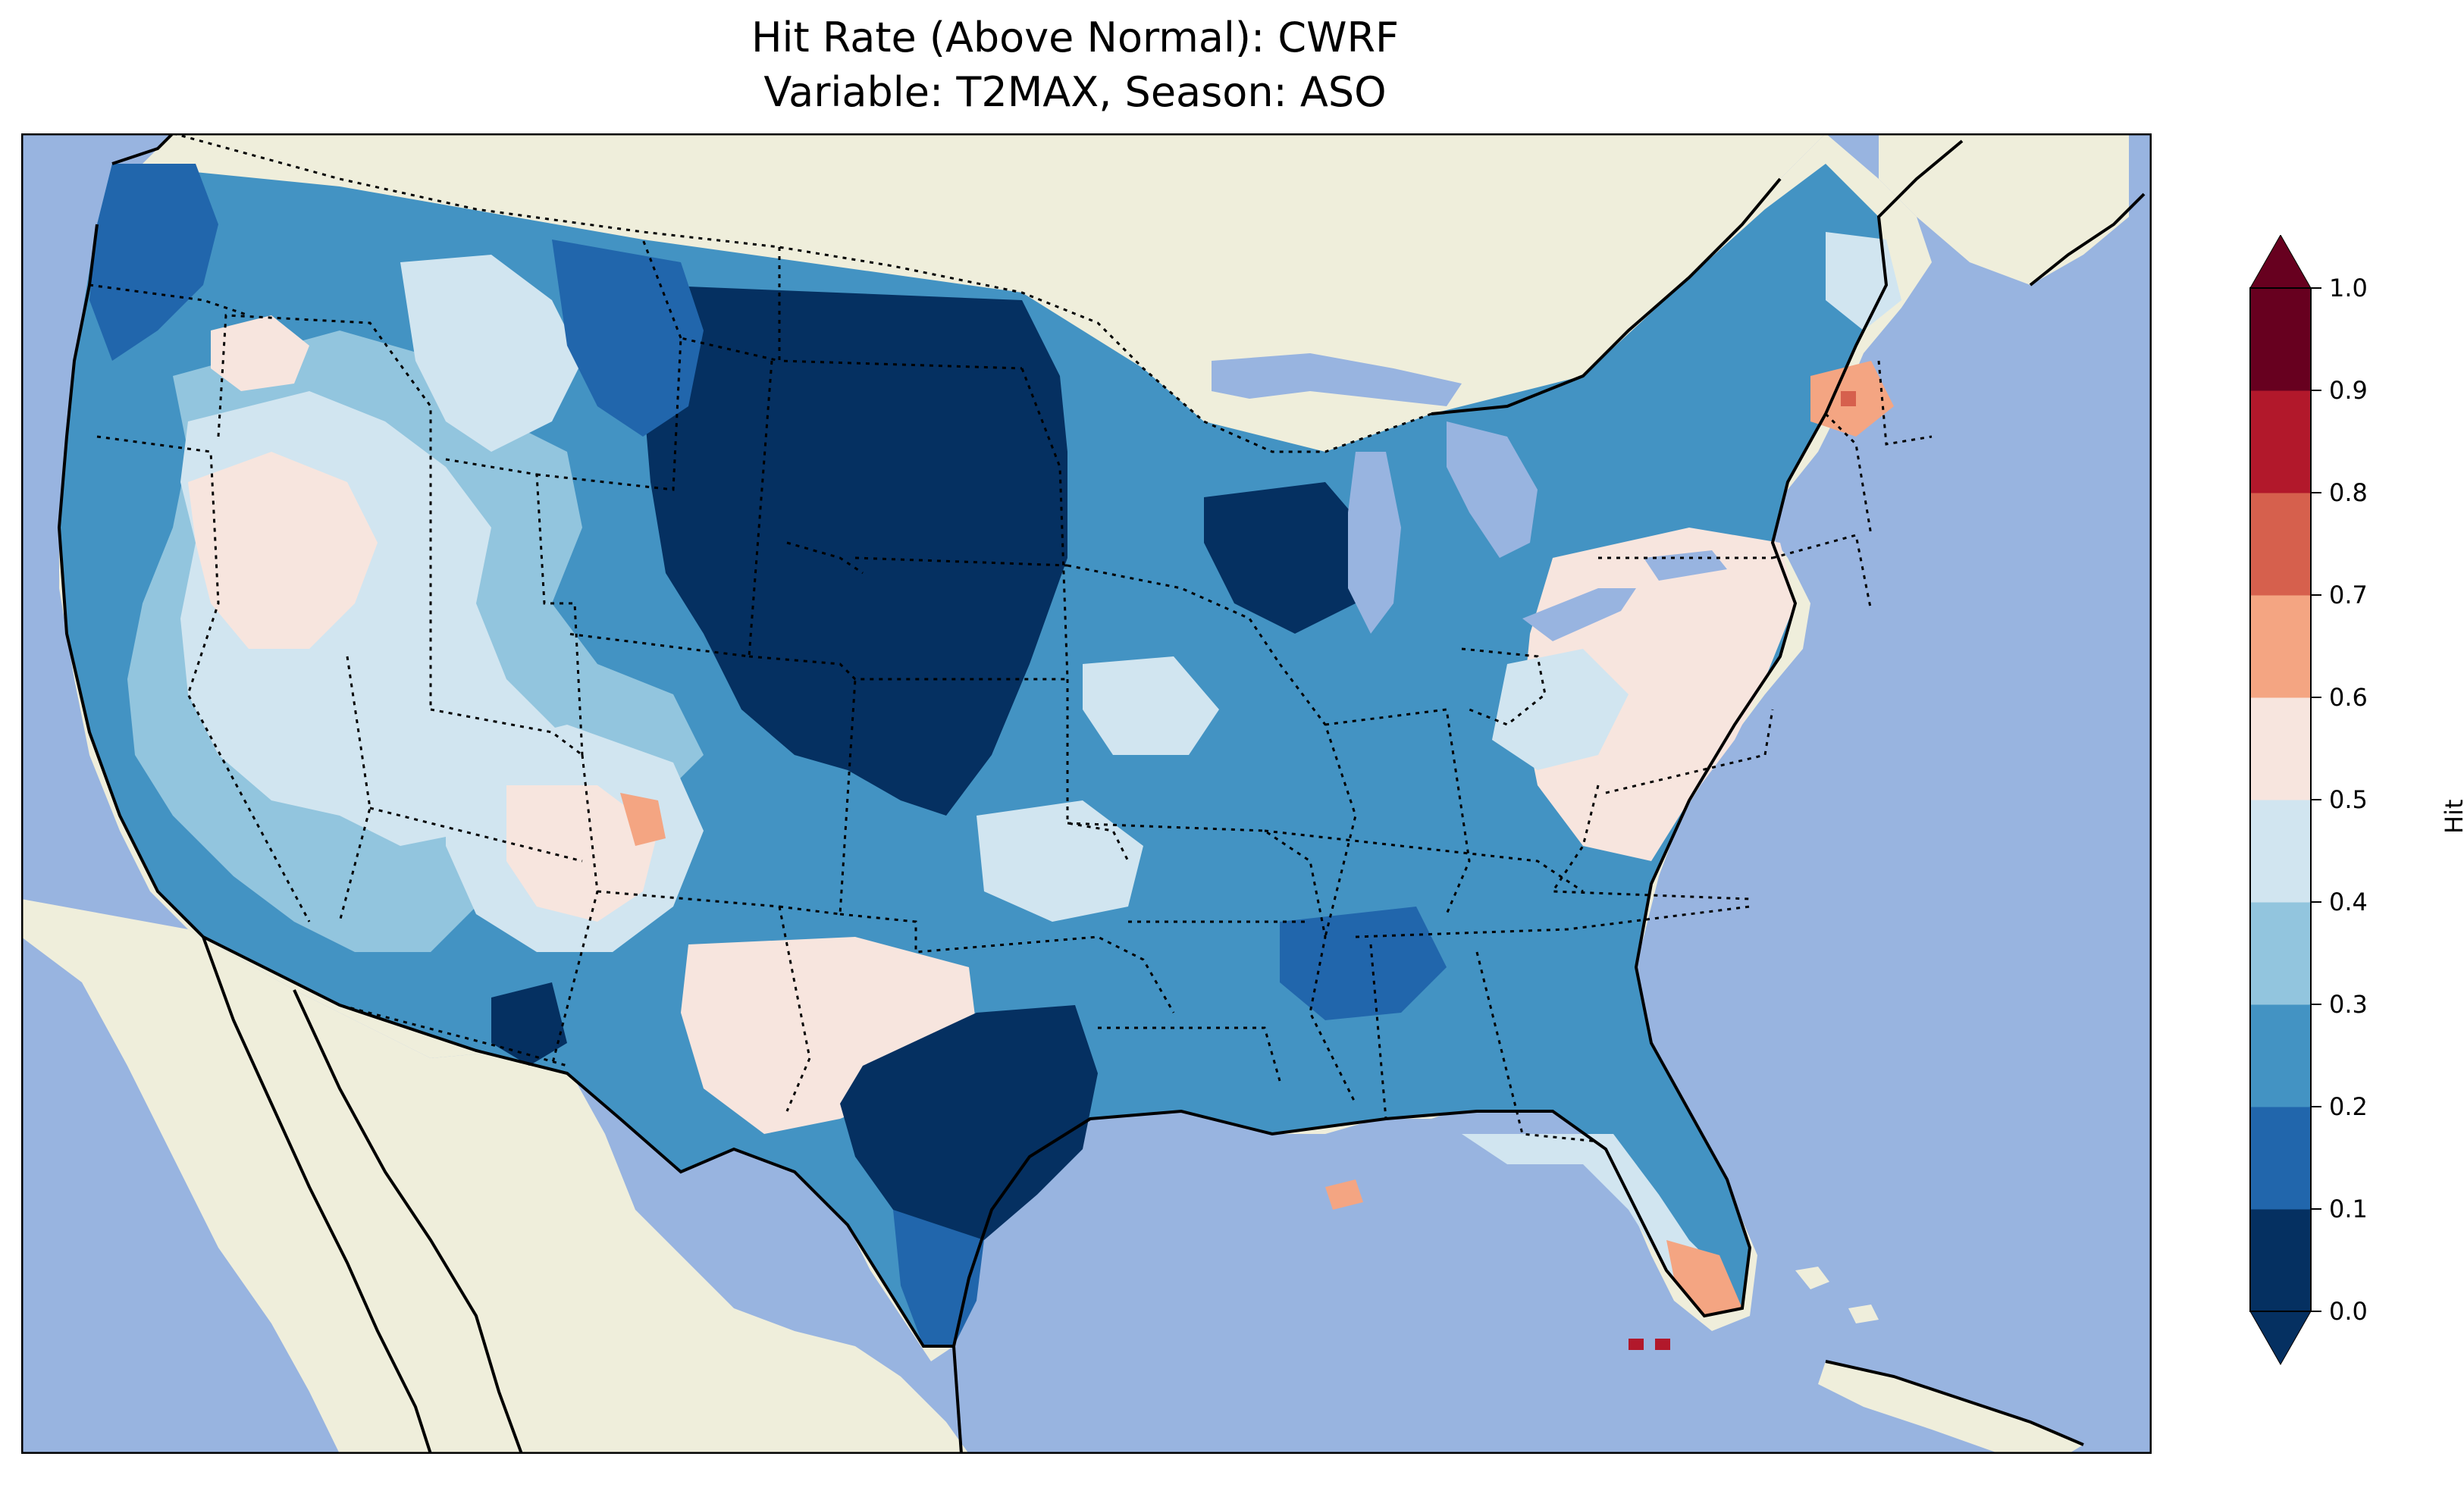 This screenshot has width=2464, height=1494. What do you see at coordinates (2348, 390) in the screenshot?
I see `colorbar-tick-label: 0.9` at bounding box center [2348, 390].